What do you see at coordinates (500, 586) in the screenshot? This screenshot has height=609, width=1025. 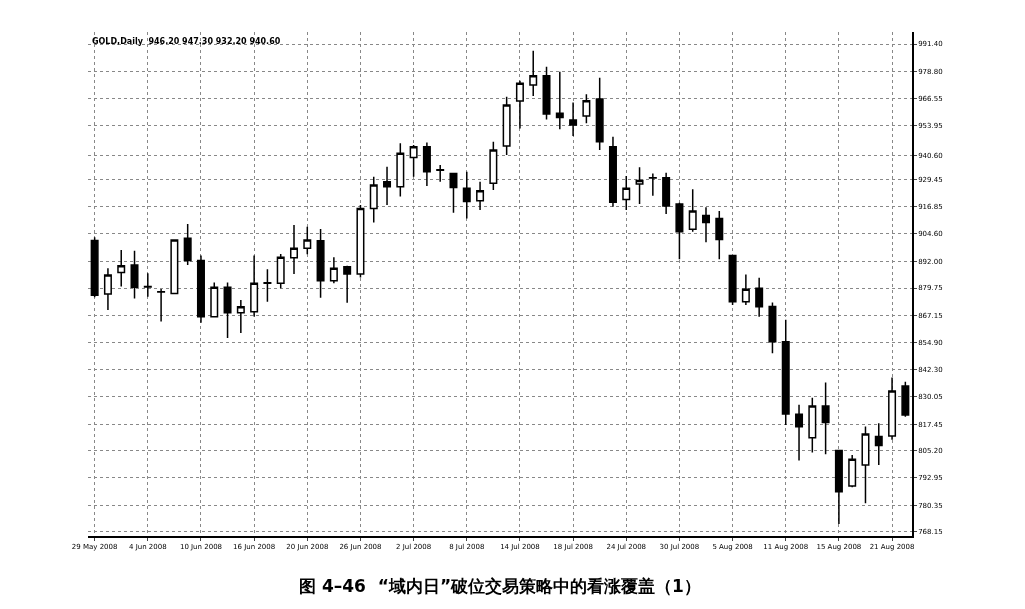 I see `caption: 图 4–46 “域内日”破位交易策略中的看涨覆盖（1）` at bounding box center [500, 586].